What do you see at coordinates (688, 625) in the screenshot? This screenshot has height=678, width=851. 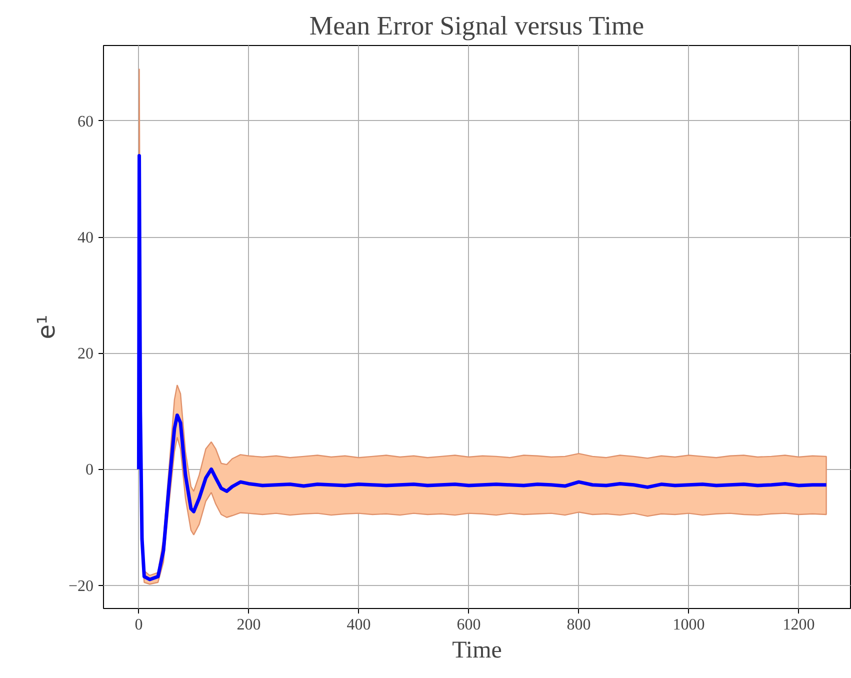 I see `x-tick-label: 1000` at bounding box center [688, 625].